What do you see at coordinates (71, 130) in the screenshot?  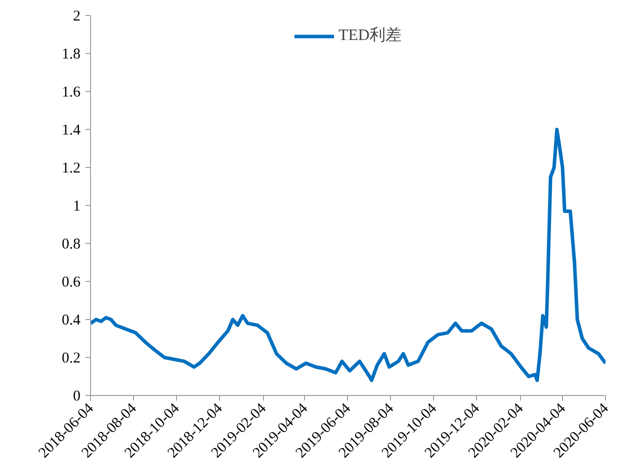 I see `y-tick-label: 1.4` at bounding box center [71, 130].